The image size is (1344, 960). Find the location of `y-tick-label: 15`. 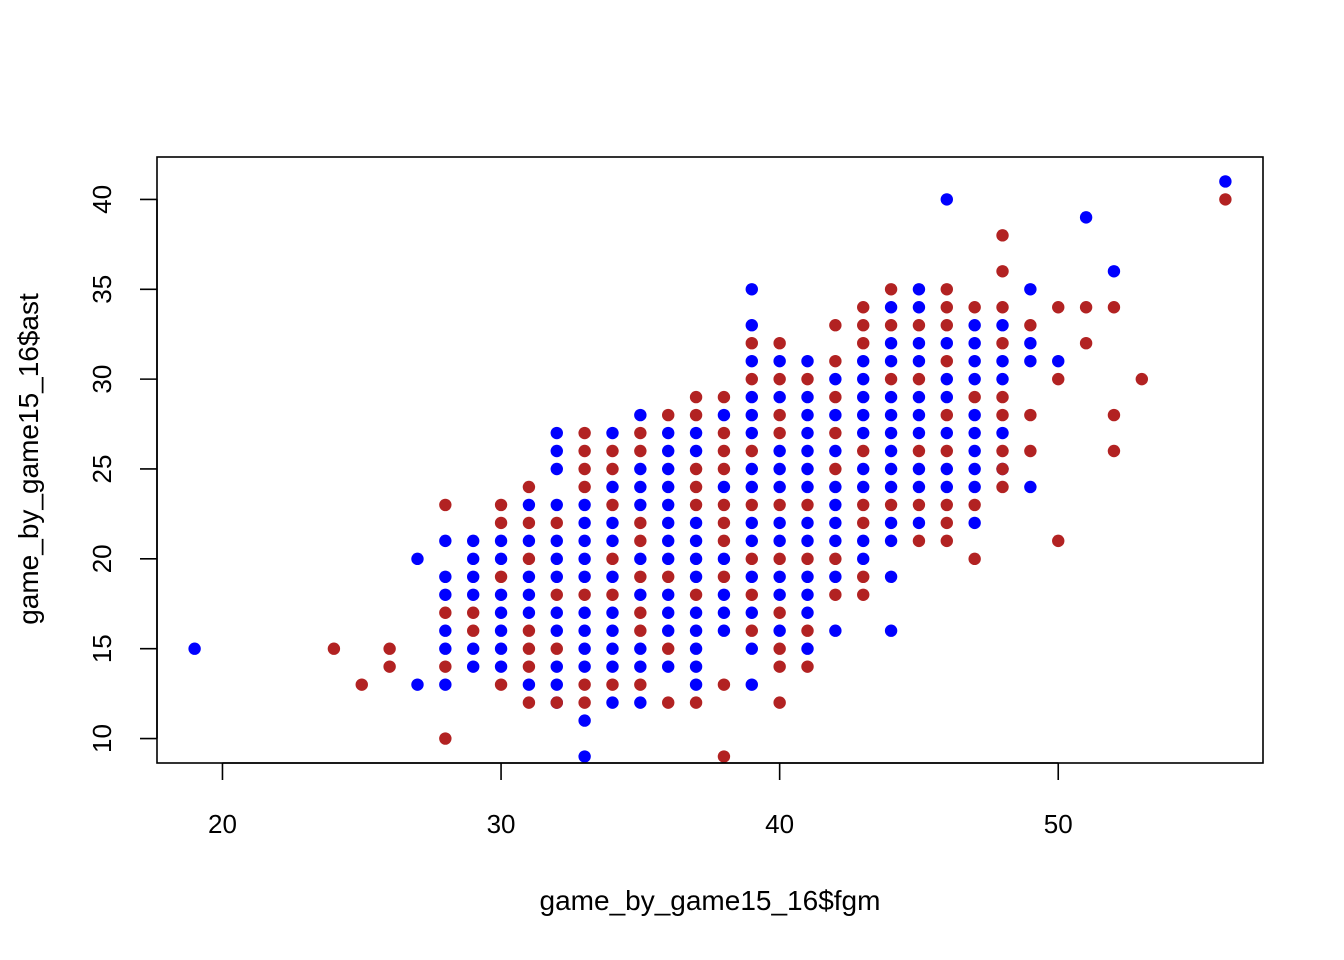

y-tick-label: 15 is located at coordinates (102, 648).